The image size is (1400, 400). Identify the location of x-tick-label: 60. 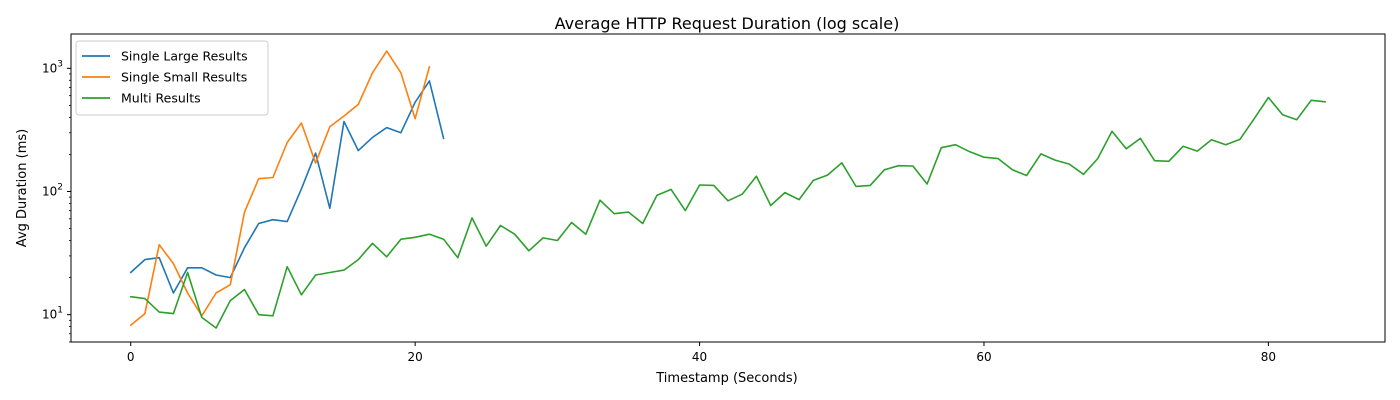
(983, 357).